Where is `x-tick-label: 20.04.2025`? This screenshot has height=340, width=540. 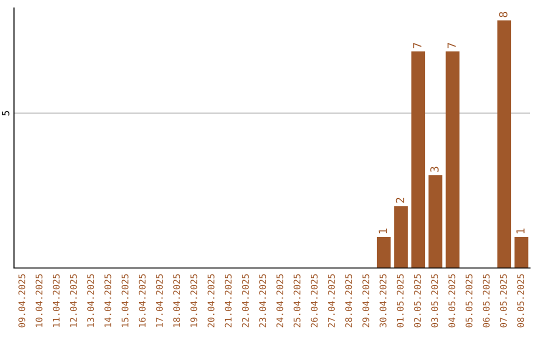
x-tick-label: 20.04.2025 is located at coordinates (211, 301).